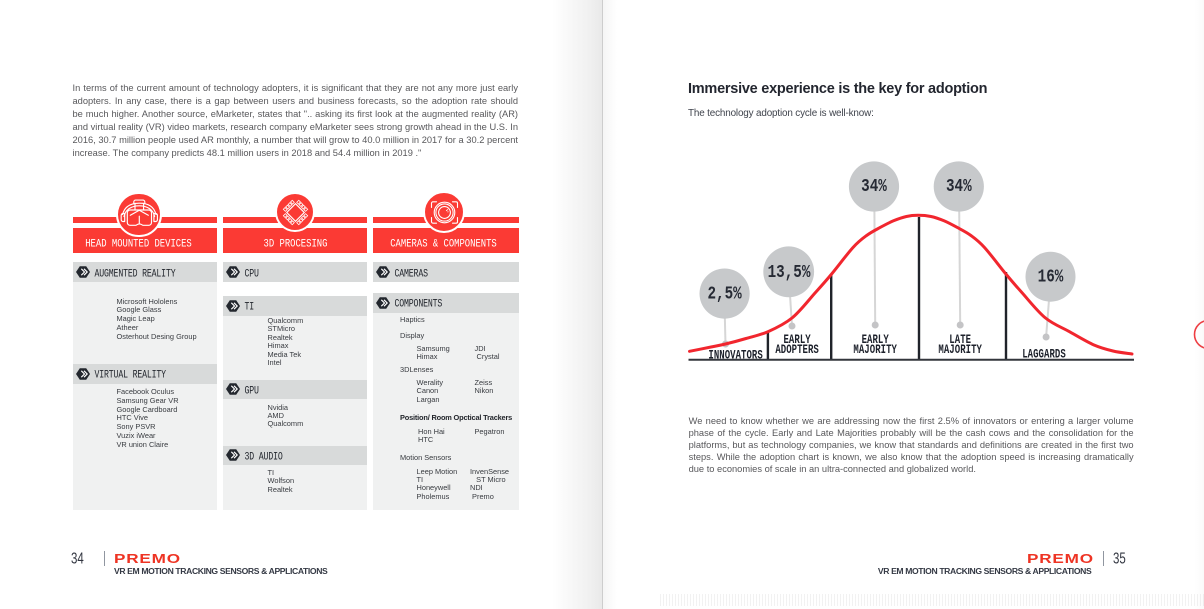 The image size is (1204, 609). Describe the element at coordinates (797, 351) in the screenshot. I see `svg-text: ADOPTERS` at that location.